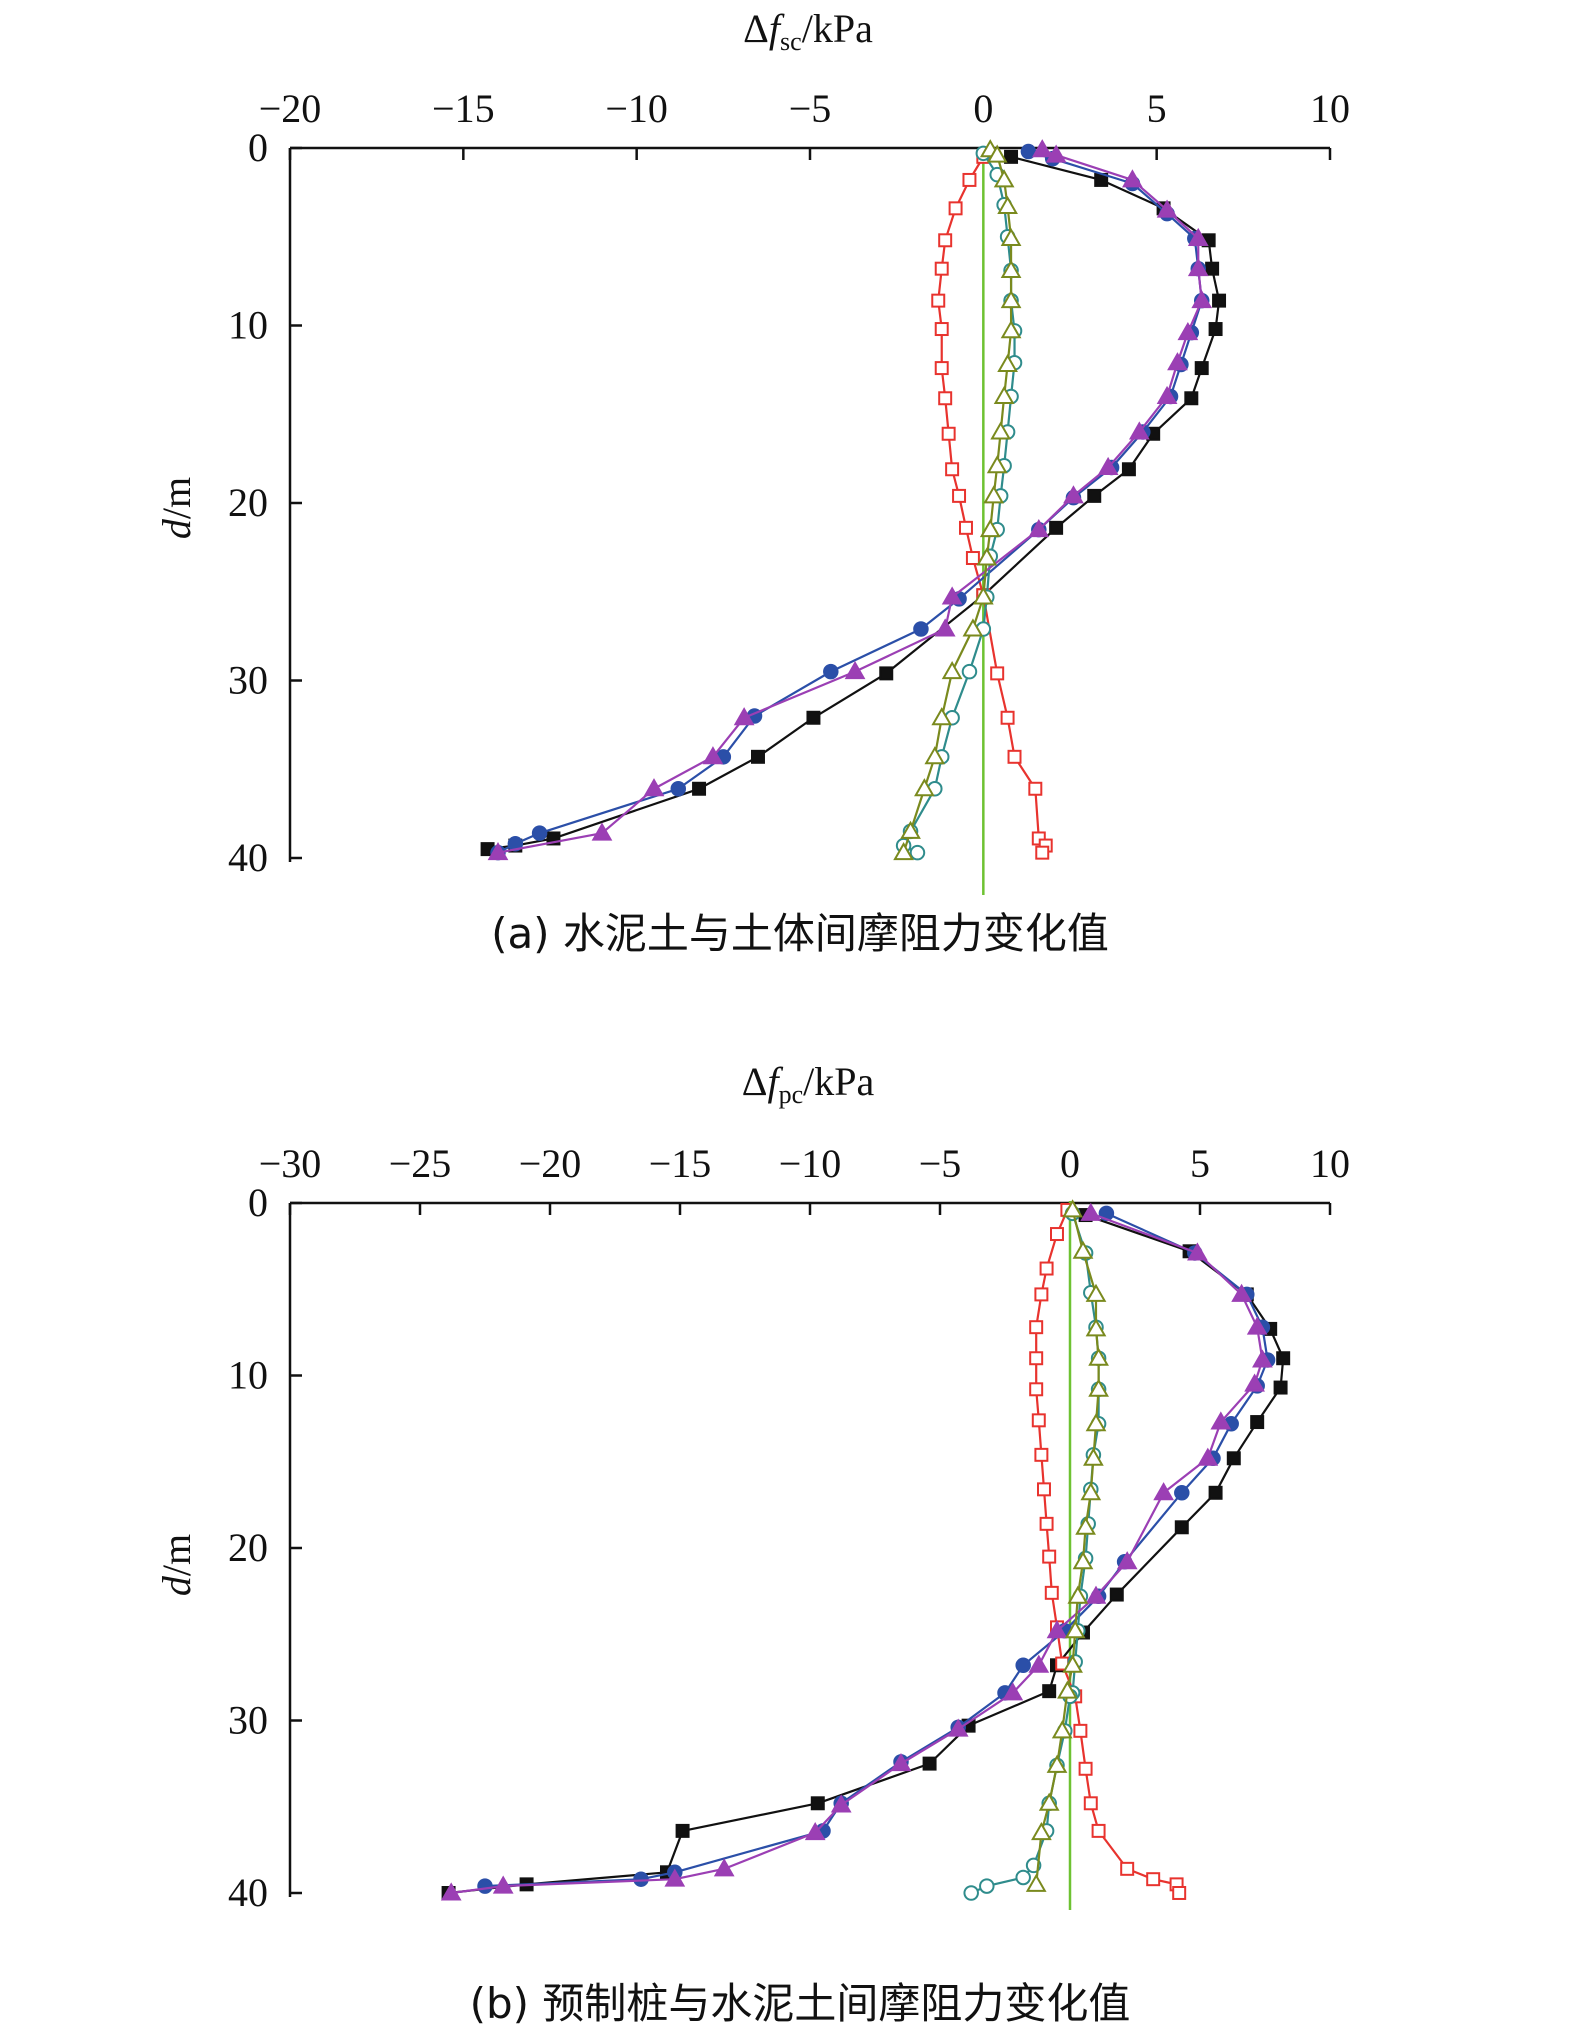  Describe the element at coordinates (176, 498) in the screenshot. I see `chart-a-ylabel-unit: /m` at that location.